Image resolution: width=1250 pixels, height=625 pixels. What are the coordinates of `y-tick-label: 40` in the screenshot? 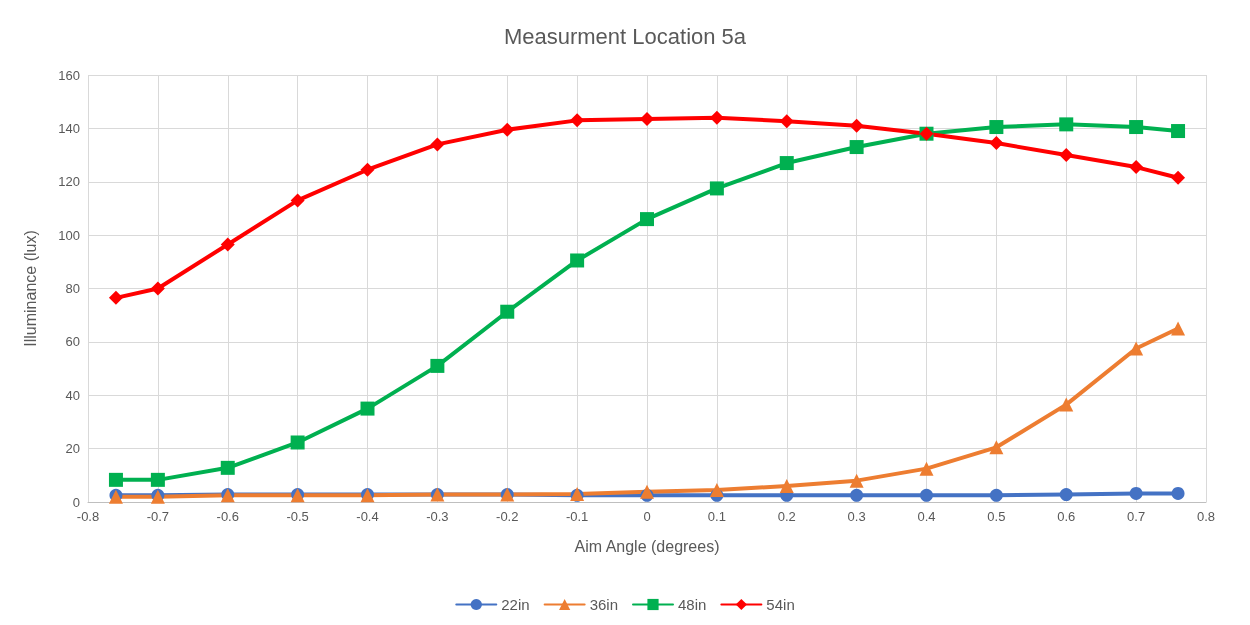 It's located at (72, 395).